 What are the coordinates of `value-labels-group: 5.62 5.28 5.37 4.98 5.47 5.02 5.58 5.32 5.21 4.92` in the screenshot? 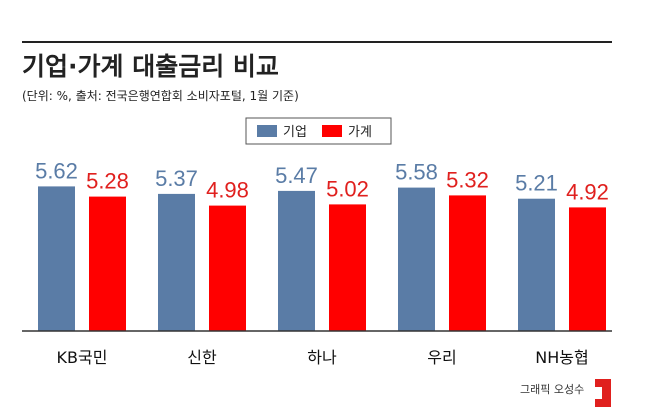 It's located at (322, 181).